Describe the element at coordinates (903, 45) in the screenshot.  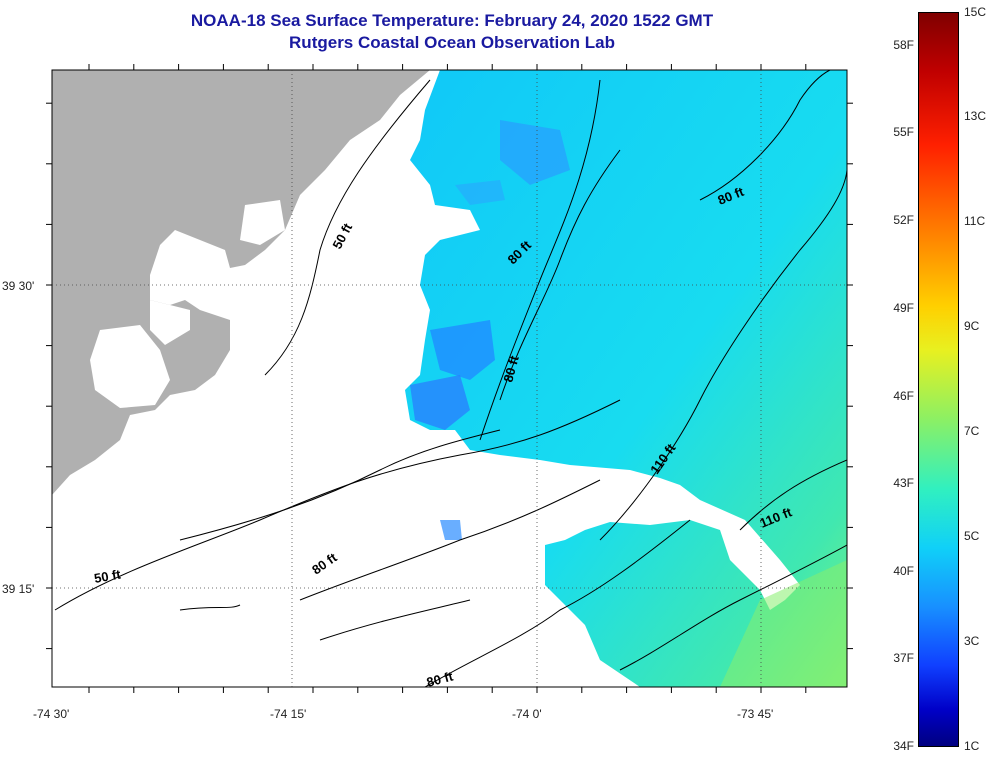
I see `colorbar-f-label: 58F` at that location.